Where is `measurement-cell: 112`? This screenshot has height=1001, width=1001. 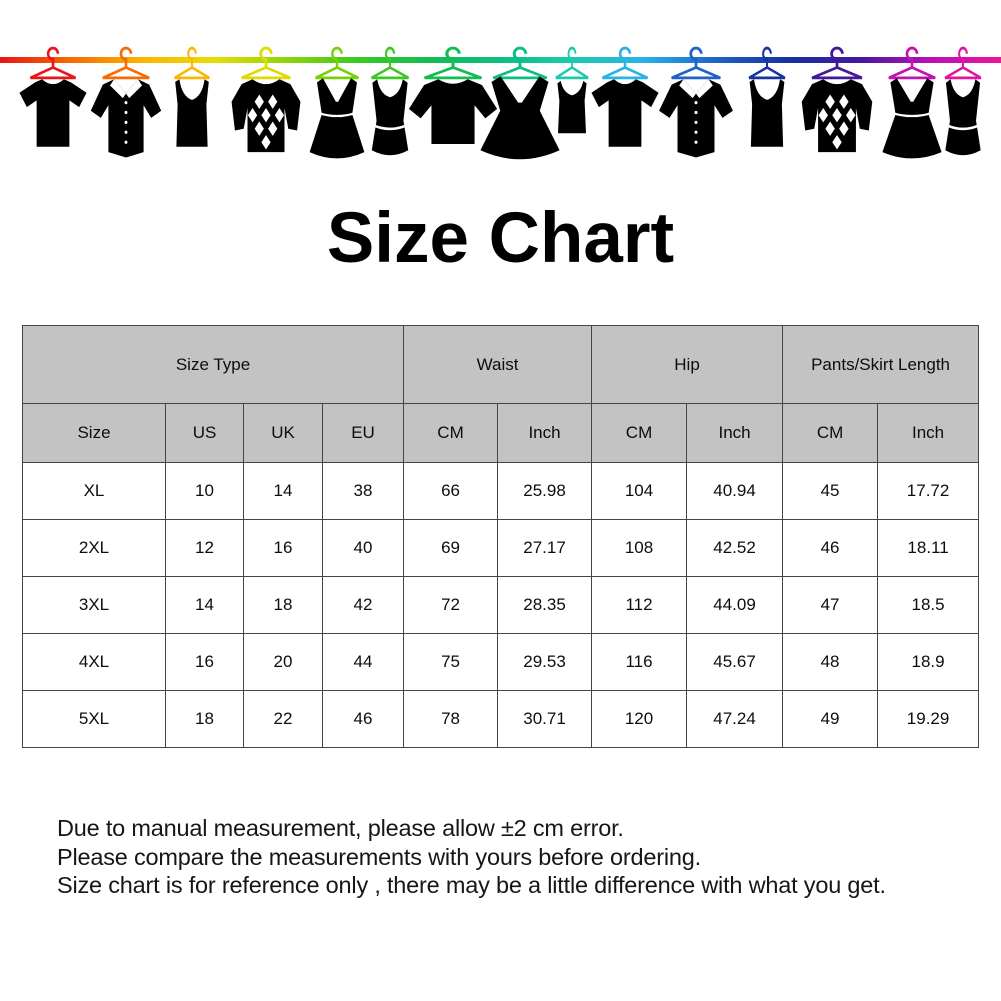 measurement-cell: 112 is located at coordinates (639, 605).